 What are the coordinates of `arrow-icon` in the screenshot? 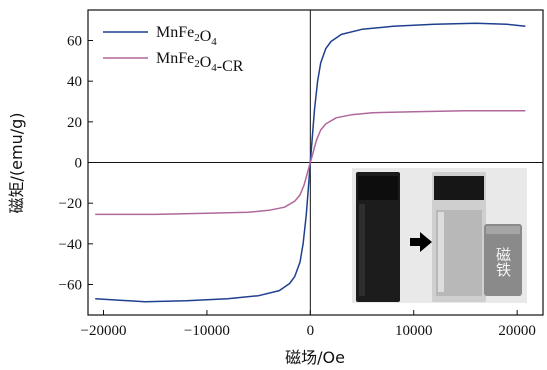 It's located at (421, 242).